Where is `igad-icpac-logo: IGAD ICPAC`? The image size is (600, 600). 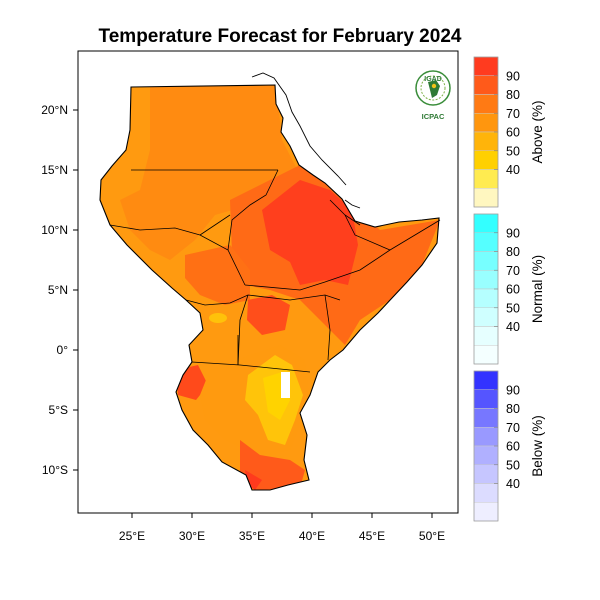 igad-icpac-logo: IGAD ICPAC is located at coordinates (433, 95).